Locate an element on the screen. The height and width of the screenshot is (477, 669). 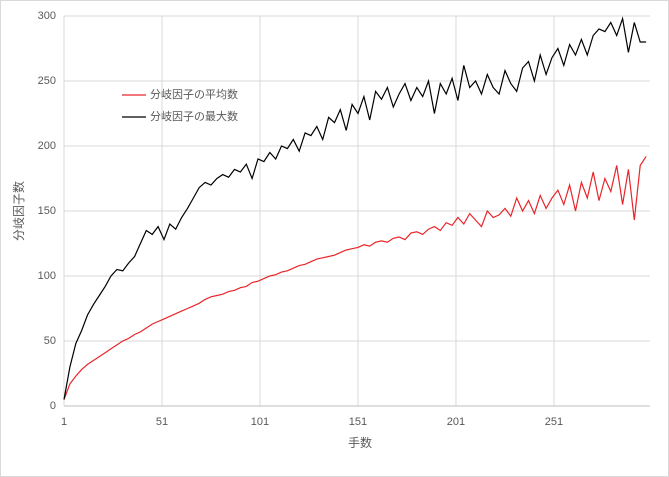
x-tick-label: 51 is located at coordinates (162, 422).